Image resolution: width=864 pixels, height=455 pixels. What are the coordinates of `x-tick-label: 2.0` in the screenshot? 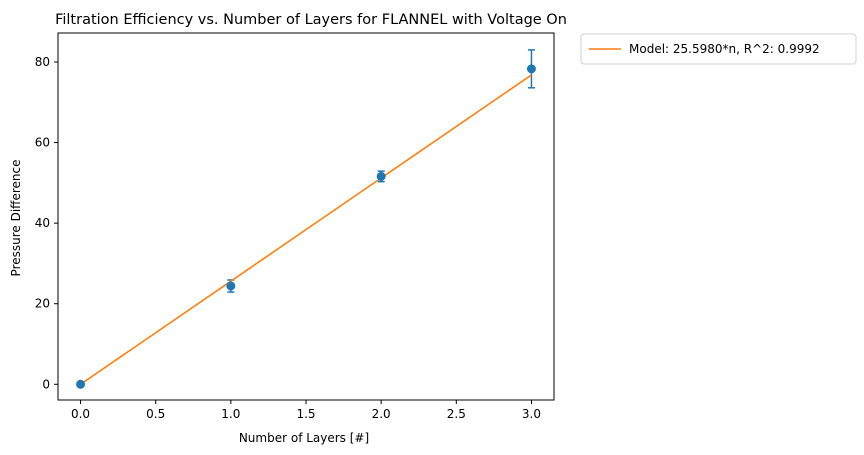 It's located at (381, 414).